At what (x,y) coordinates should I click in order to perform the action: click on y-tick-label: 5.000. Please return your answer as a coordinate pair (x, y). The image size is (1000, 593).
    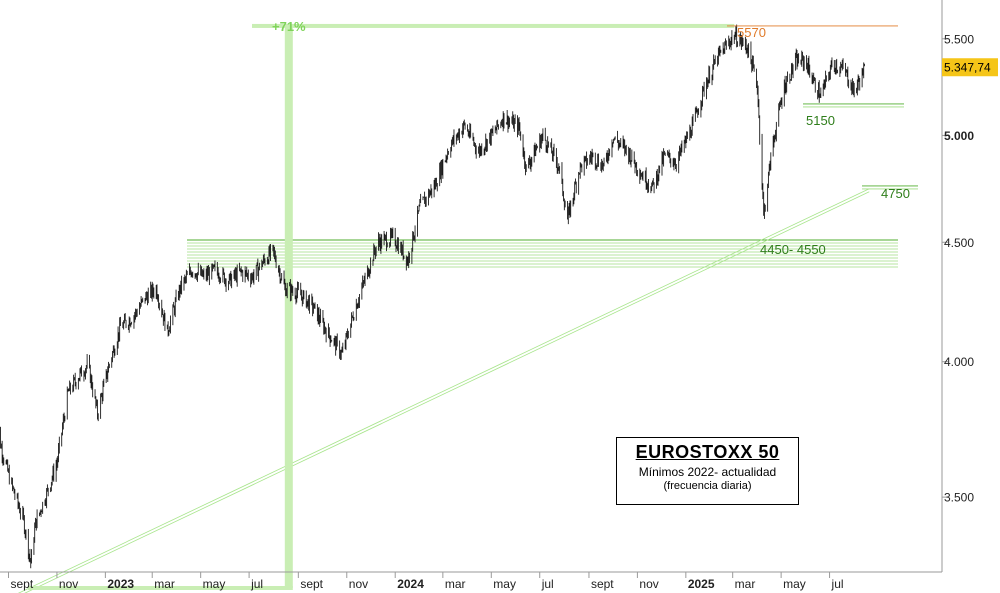
    Looking at the image, I should click on (959, 136).